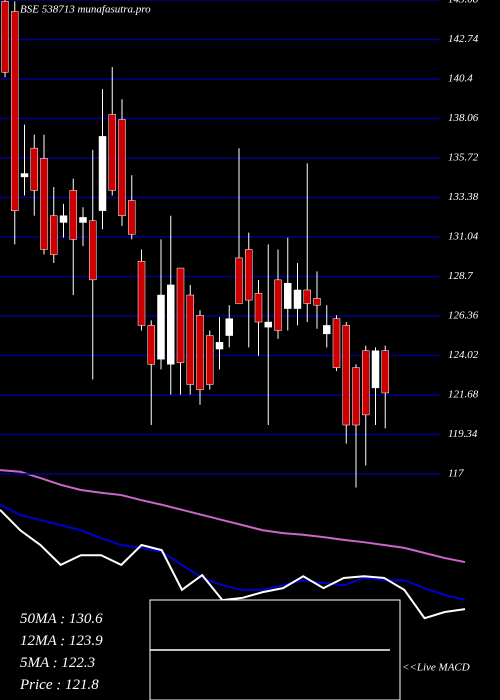  Describe the element at coordinates (463, 39) in the screenshot. I see `y-tick-label: 142.74` at that location.